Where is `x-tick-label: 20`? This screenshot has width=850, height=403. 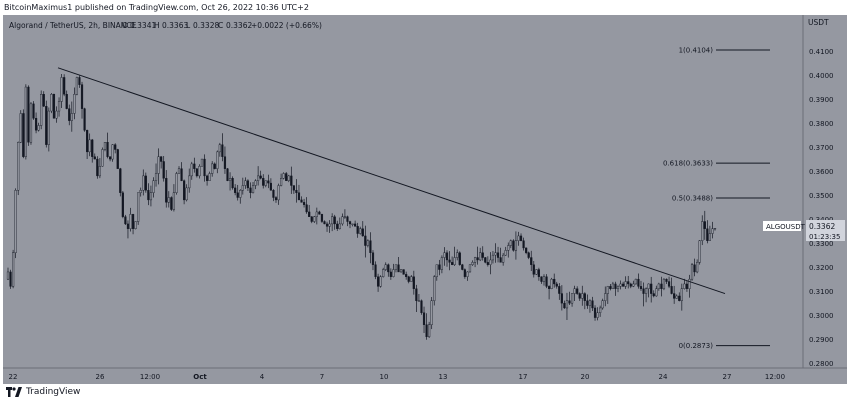 x-tick-label: 20 is located at coordinates (585, 377).